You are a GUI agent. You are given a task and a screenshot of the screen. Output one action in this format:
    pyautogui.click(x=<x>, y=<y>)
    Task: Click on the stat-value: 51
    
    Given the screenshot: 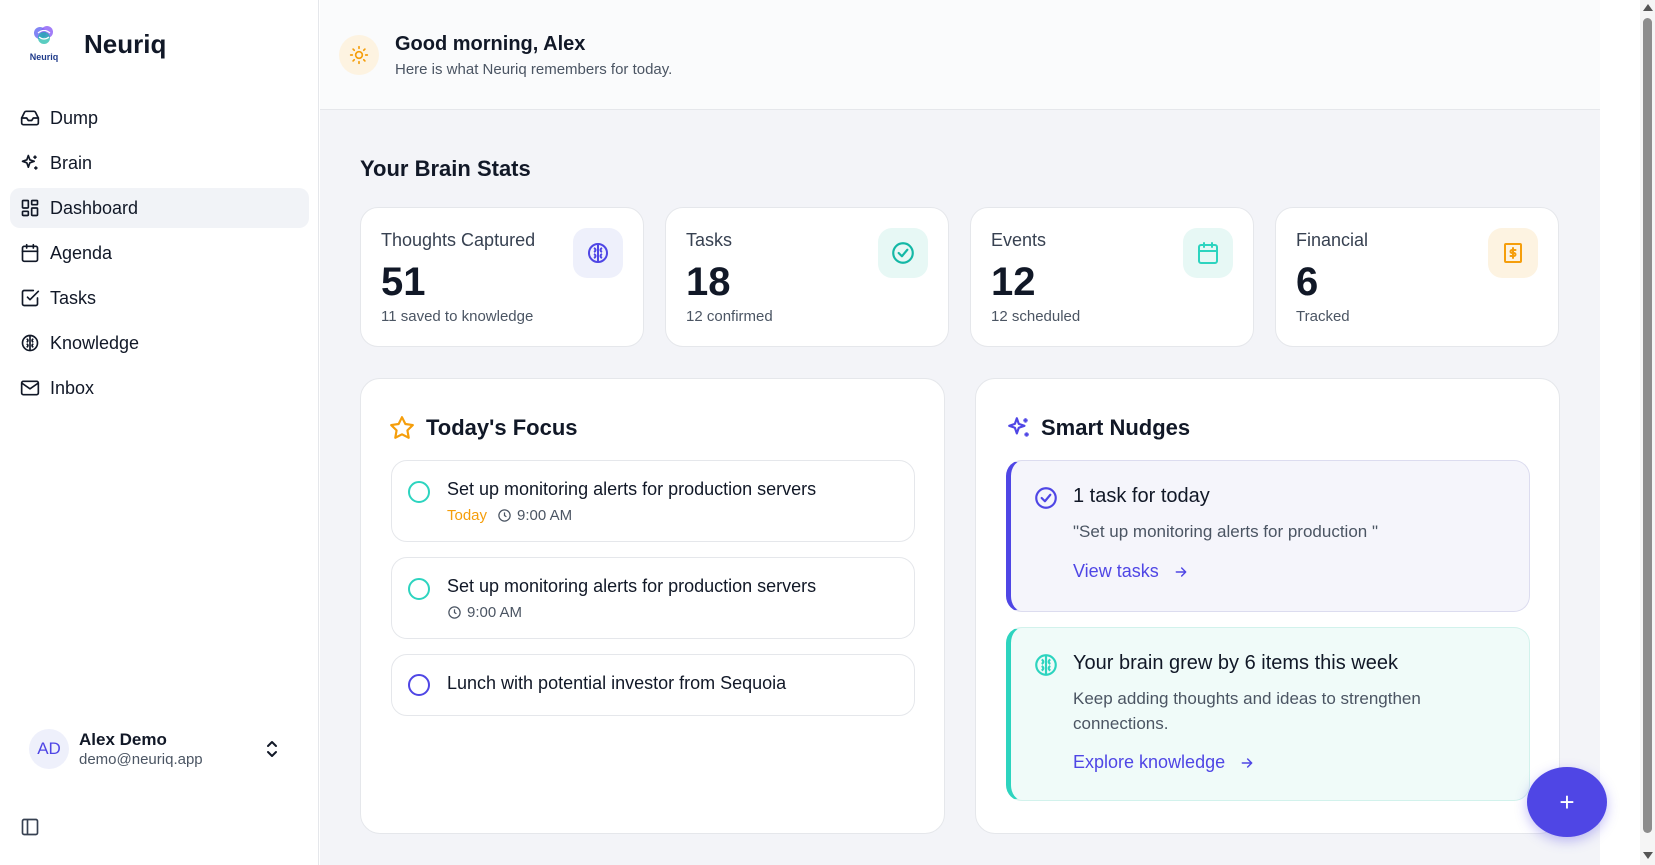 What is the action you would take?
    pyautogui.click(x=403, y=282)
    